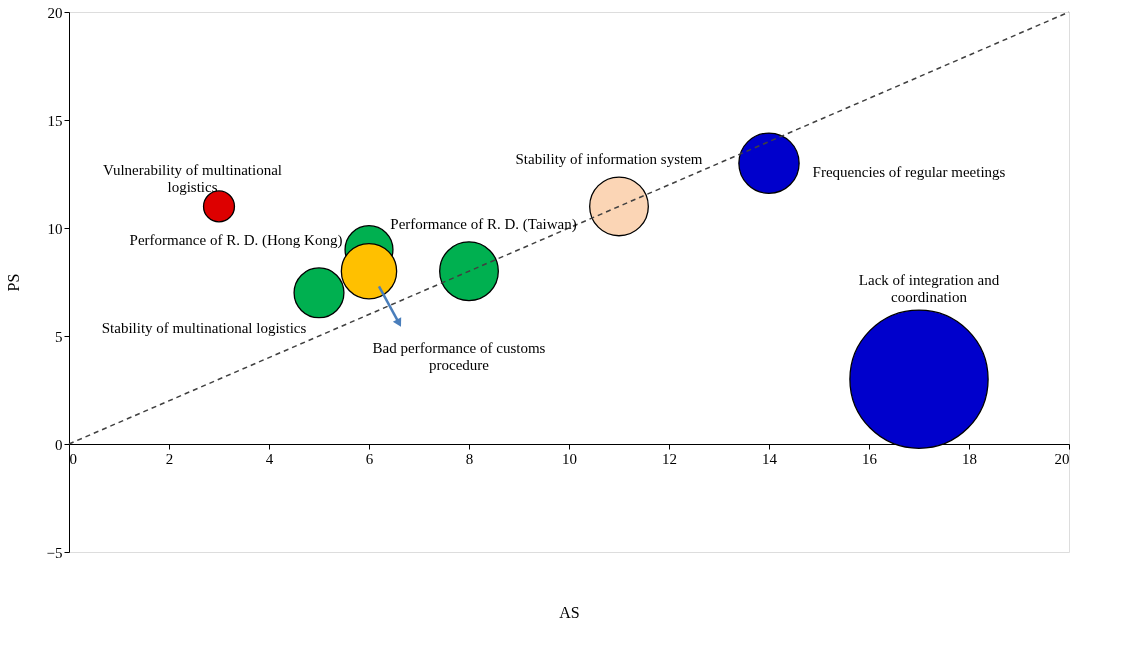  What do you see at coordinates (929, 288) in the screenshot?
I see `annotation: Lack of integration and coordination` at bounding box center [929, 288].